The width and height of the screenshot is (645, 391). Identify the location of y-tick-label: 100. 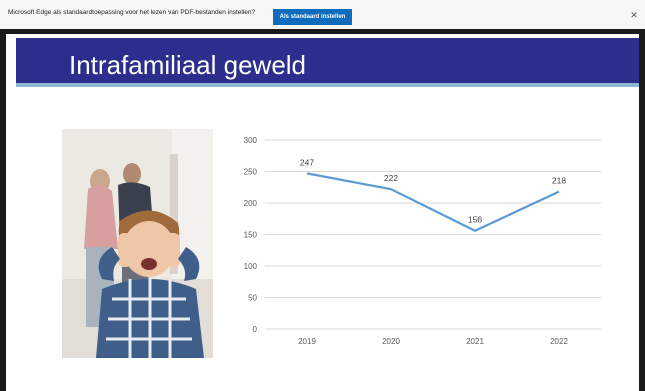
(251, 266).